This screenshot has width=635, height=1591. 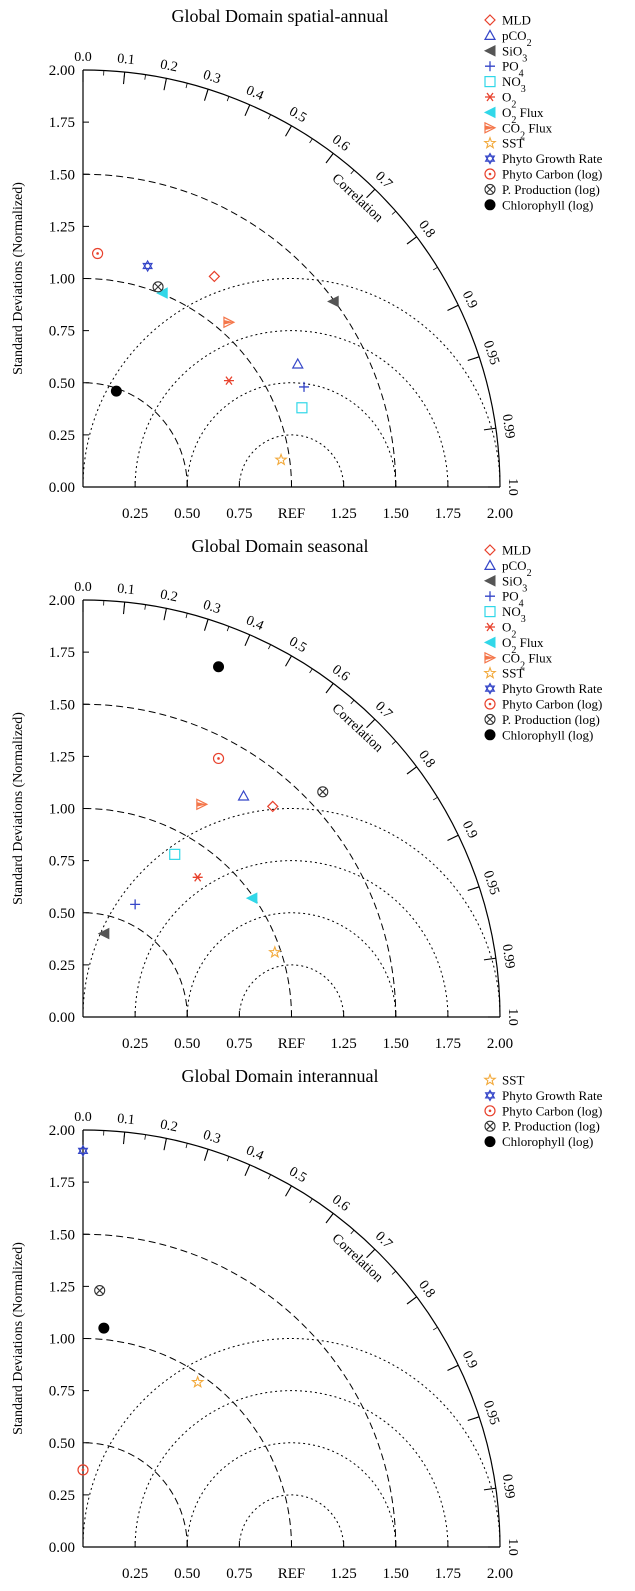 What do you see at coordinates (62, 653) in the screenshot?
I see `y-tick-label: 1.75` at bounding box center [62, 653].